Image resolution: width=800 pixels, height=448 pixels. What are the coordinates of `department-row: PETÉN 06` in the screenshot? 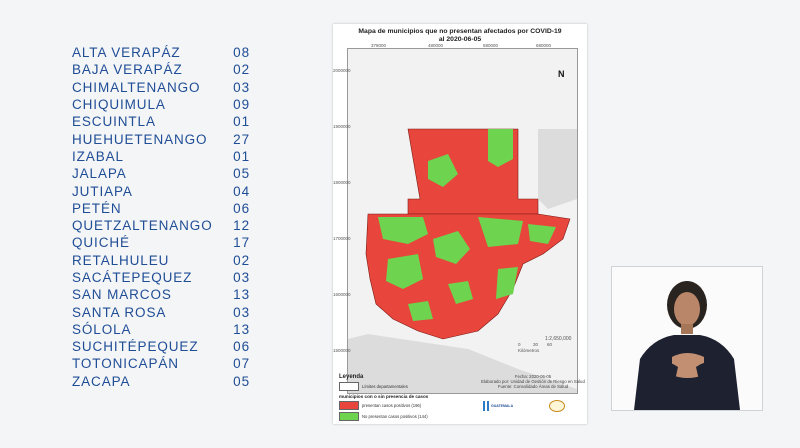 It's located at (161, 208).